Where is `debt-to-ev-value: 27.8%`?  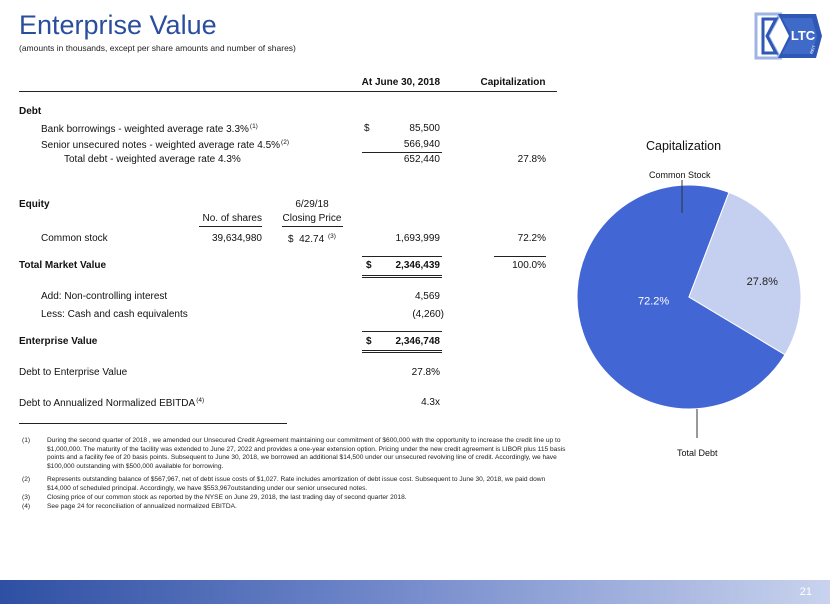 debt-to-ev-value: 27.8% is located at coordinates (425, 372).